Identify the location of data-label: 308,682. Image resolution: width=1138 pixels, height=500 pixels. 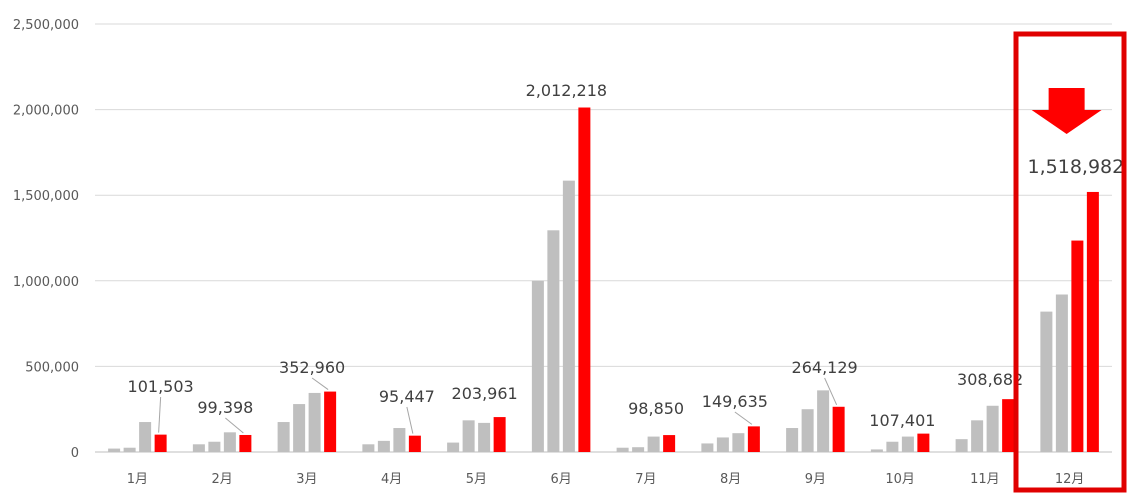
(990, 379).